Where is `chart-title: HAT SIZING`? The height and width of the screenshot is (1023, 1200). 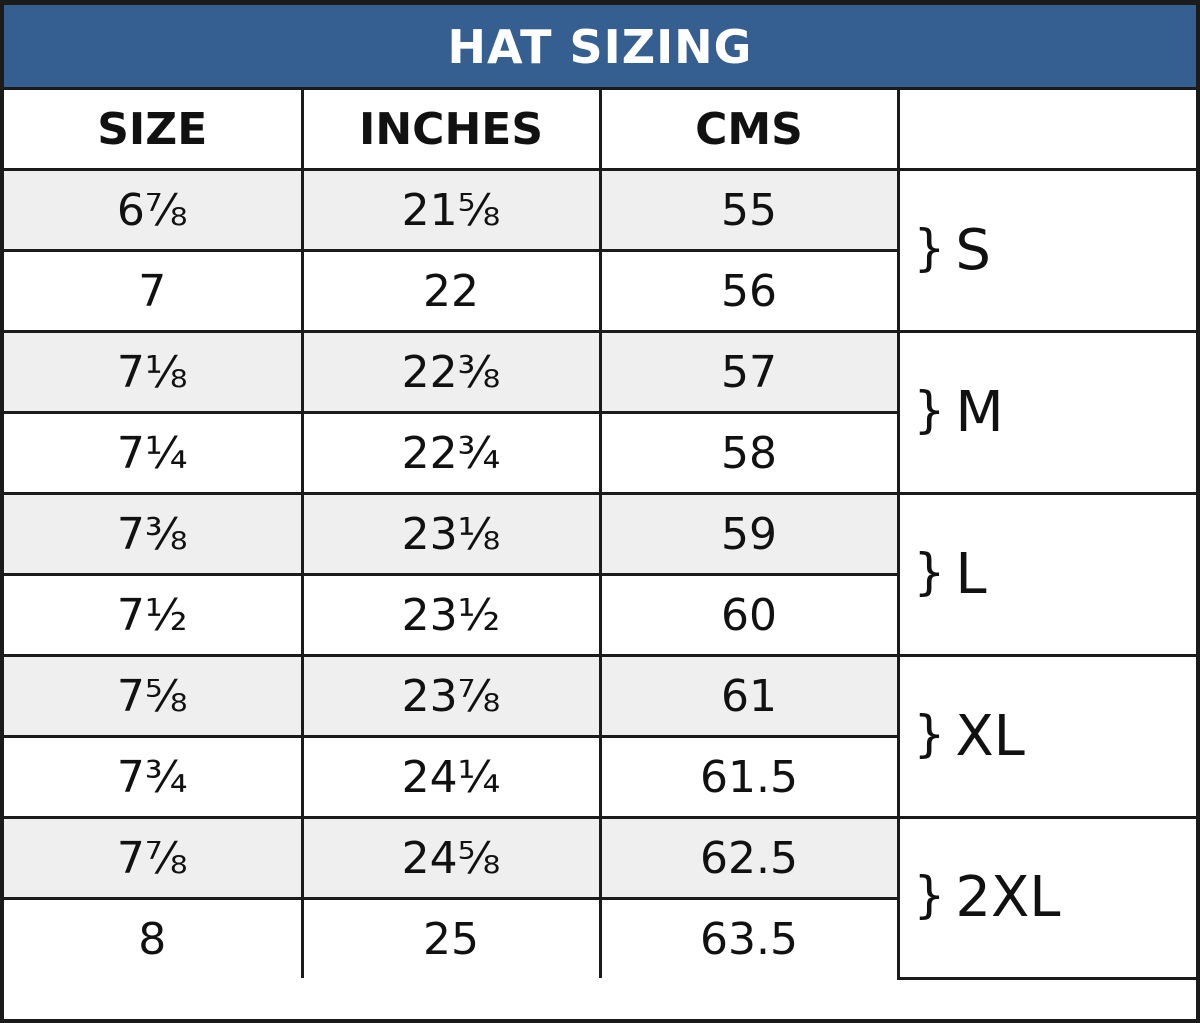 chart-title: HAT SIZING is located at coordinates (600, 47).